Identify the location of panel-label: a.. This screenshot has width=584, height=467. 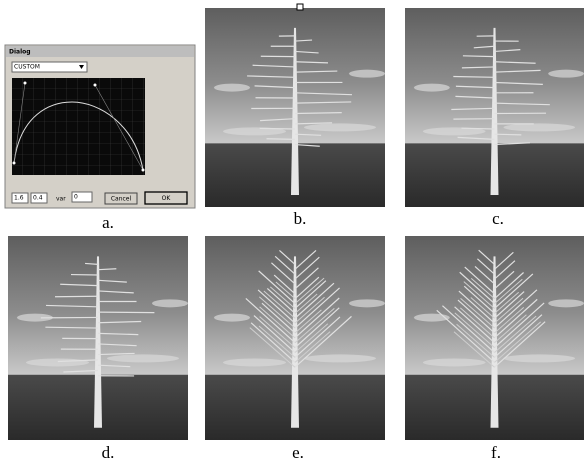
(108, 222).